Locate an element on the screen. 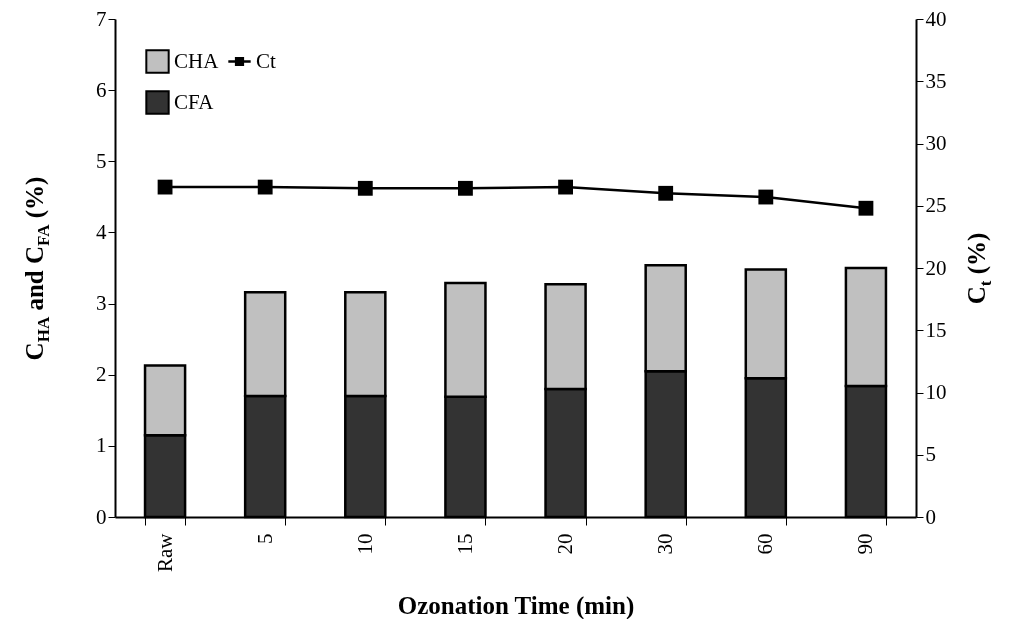 The width and height of the screenshot is (1010, 619). y-tick-label: 3 is located at coordinates (101, 303).